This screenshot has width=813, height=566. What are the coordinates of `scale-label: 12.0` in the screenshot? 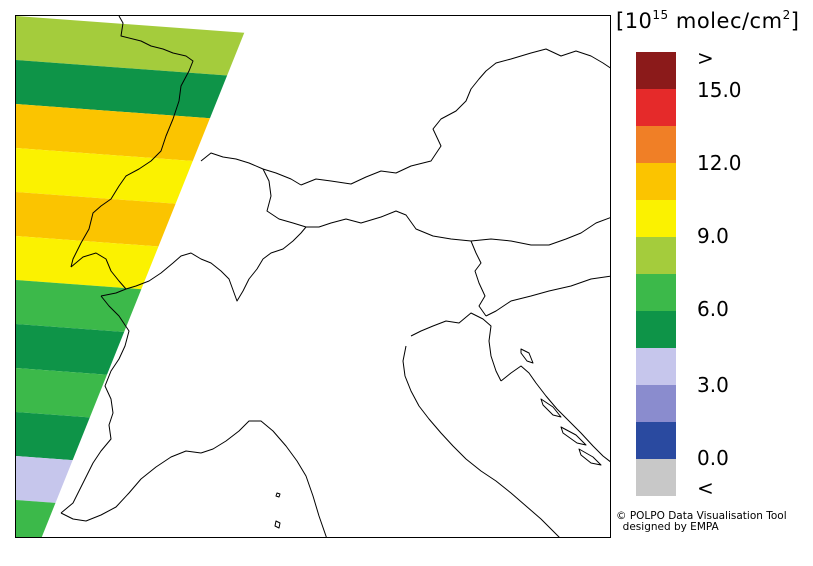 It's located at (719, 163).